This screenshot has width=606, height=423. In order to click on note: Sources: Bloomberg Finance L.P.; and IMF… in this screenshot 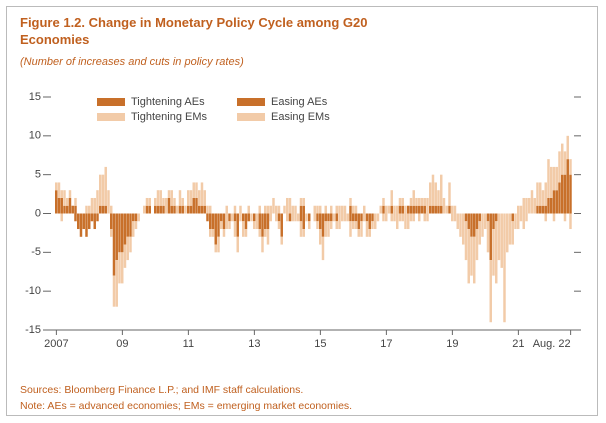, I will do `click(161, 390)`.